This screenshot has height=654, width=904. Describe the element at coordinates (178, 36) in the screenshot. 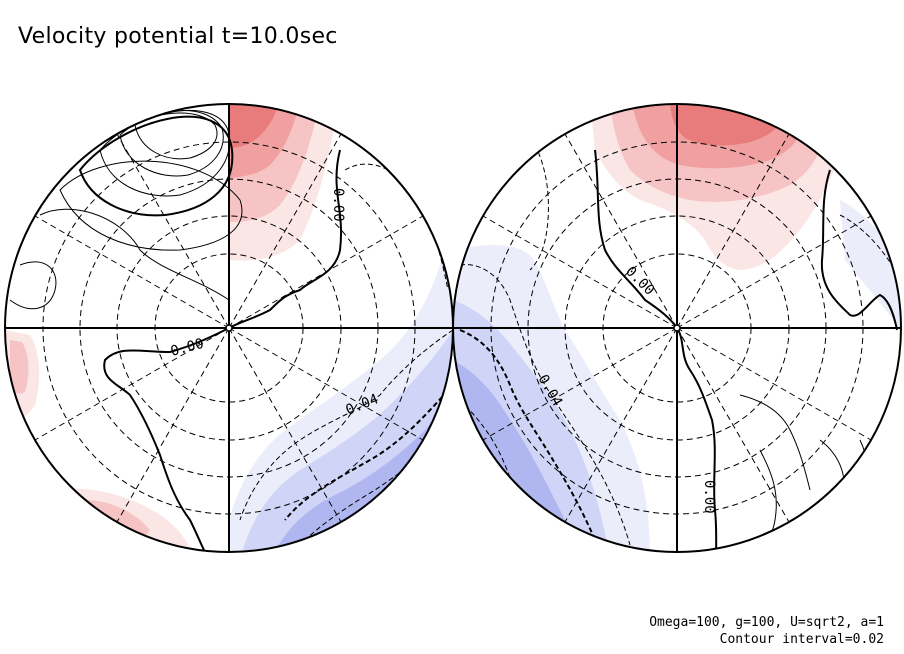

I see `plot-title: Velocity potential t=10.0sec` at that location.